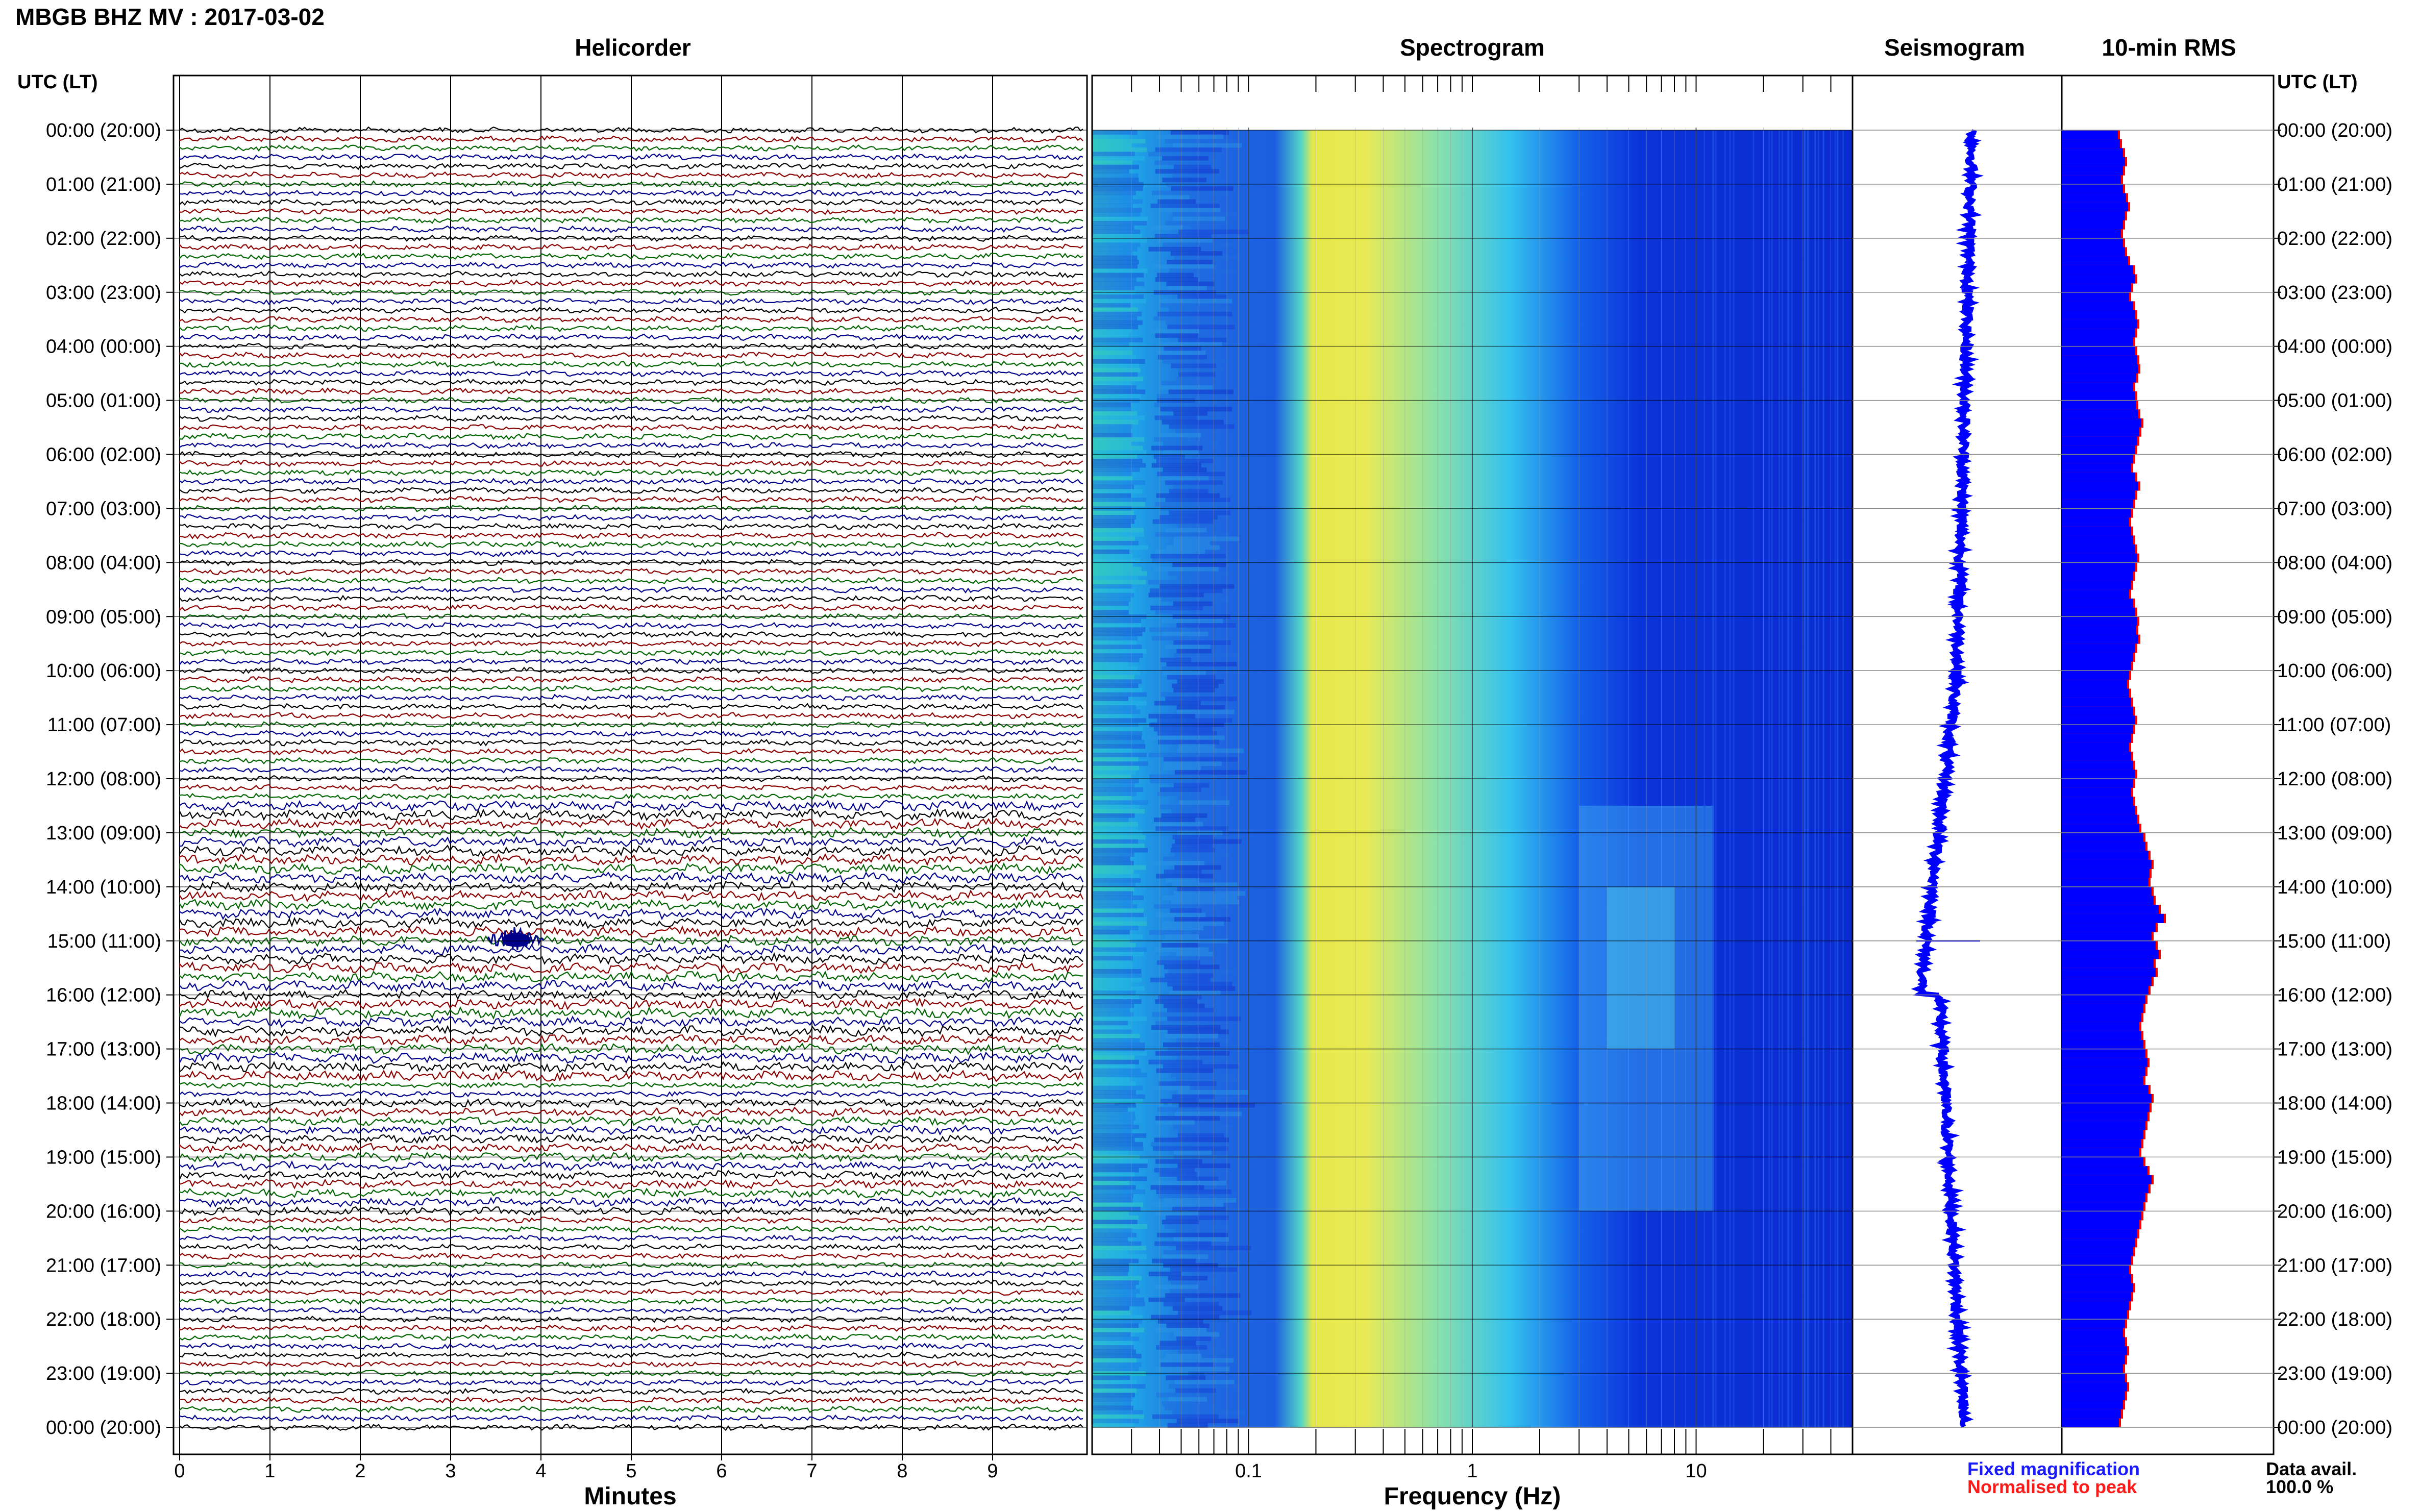  Describe the element at coordinates (103, 779) in the screenshot. I see `time-label-left: 12:00 (08:00)` at that location.